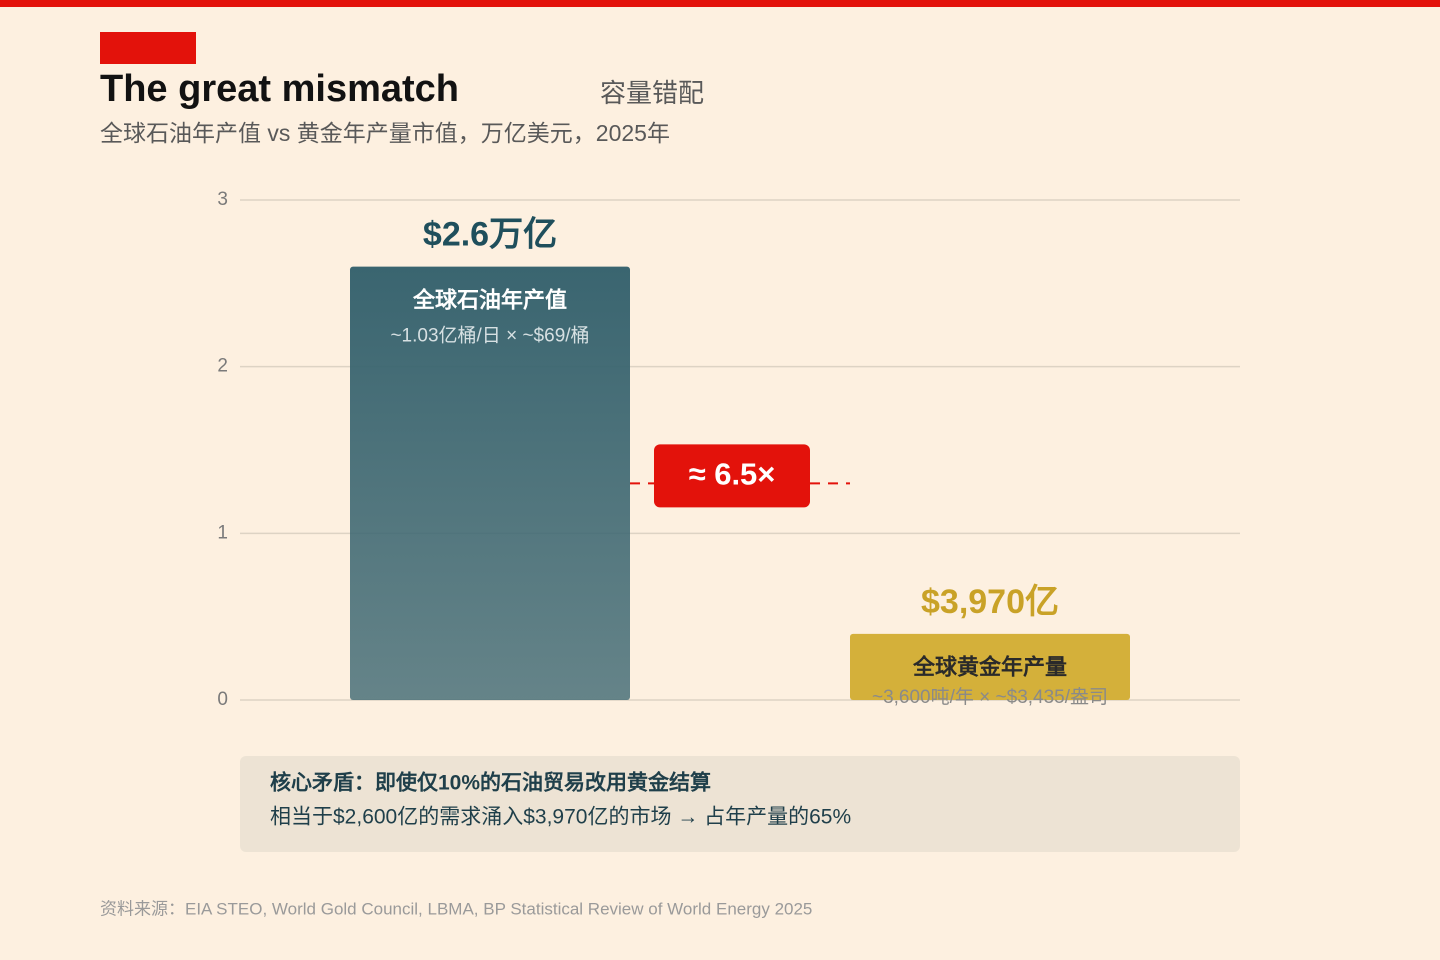 This screenshot has width=1440, height=960. I want to click on value-label: $2.6万亿, so click(490, 235).